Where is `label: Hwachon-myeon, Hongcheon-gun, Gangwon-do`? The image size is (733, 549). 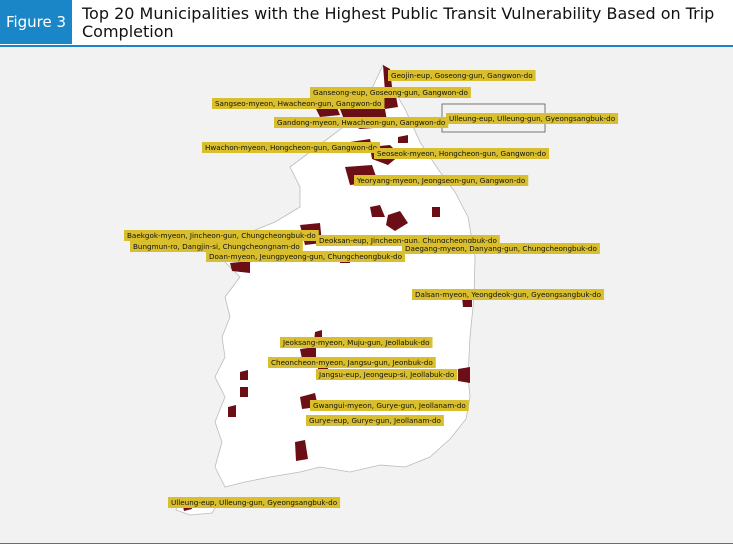 label: Hwachon-myeon, Hongcheon-gun, Gangwon-do is located at coordinates (291, 147).